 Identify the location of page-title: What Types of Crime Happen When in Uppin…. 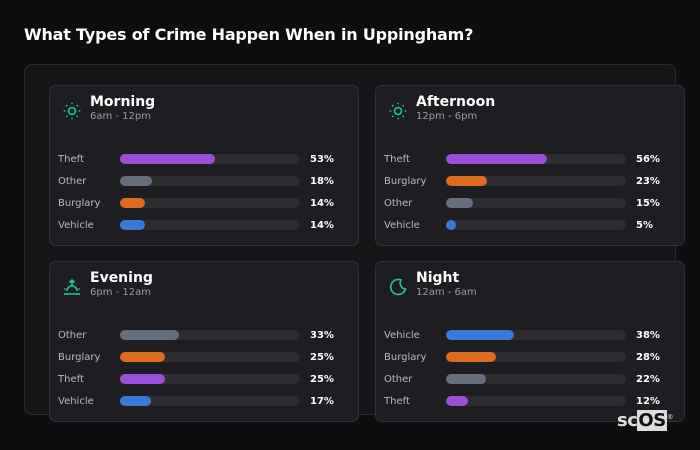
(249, 34).